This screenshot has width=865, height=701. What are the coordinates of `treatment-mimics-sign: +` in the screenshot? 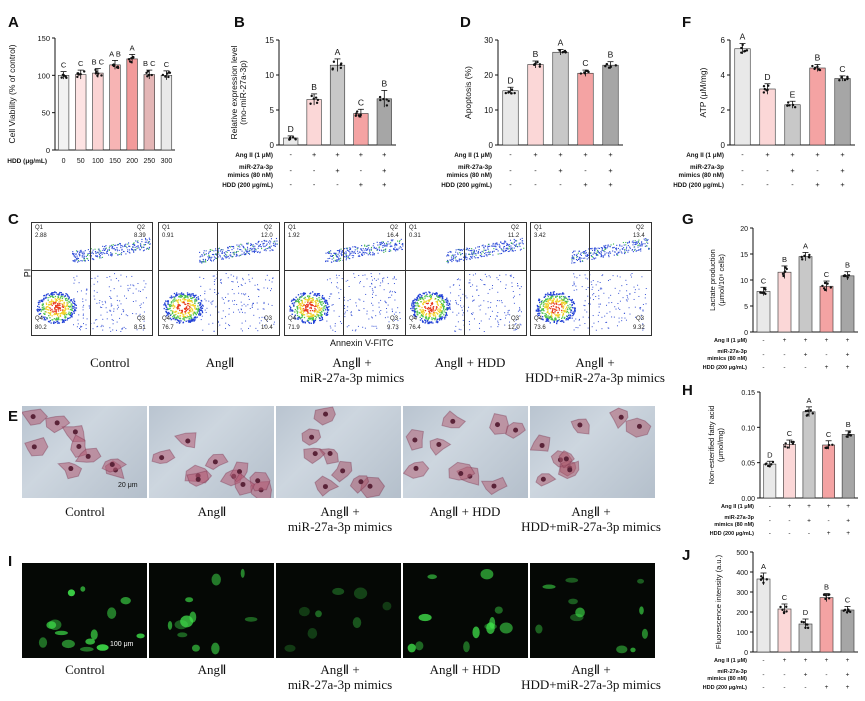 It's located at (337, 170).